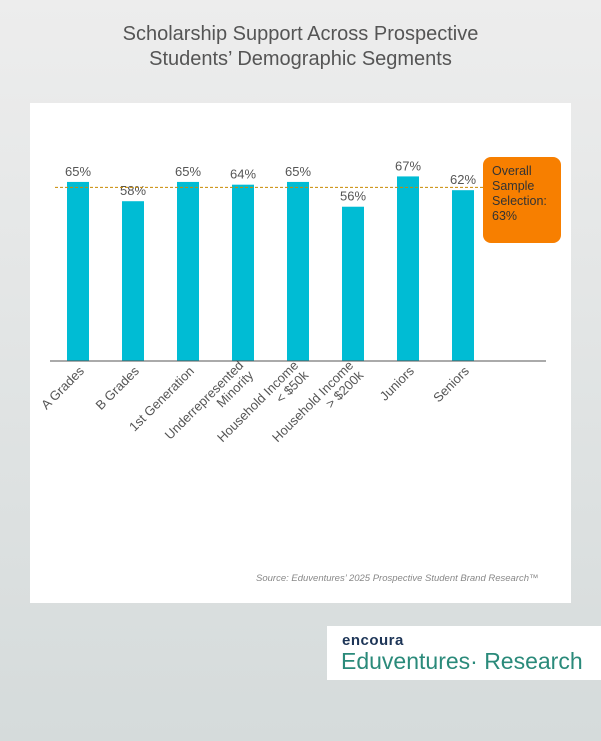 The height and width of the screenshot is (741, 601). Describe the element at coordinates (118, 388) in the screenshot. I see `category-label: B Grades` at that location.